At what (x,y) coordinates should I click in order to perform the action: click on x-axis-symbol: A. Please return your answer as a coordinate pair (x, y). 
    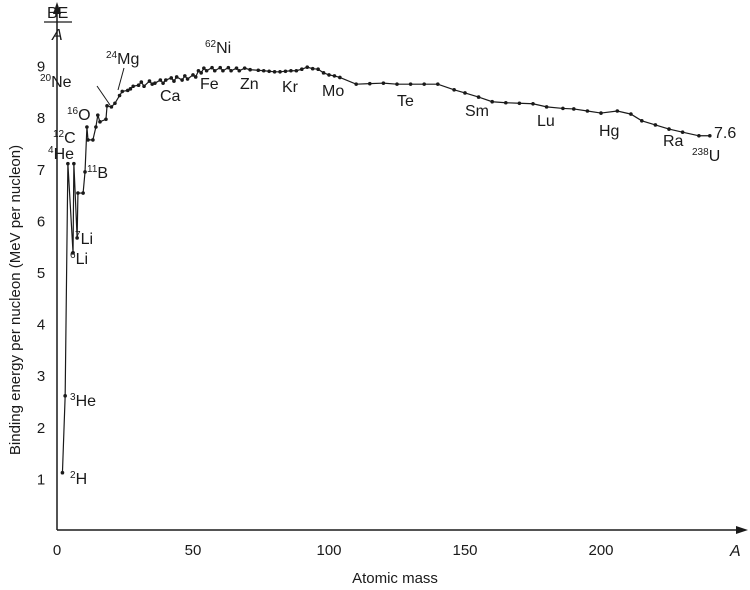
    Looking at the image, I should click on (735, 551).